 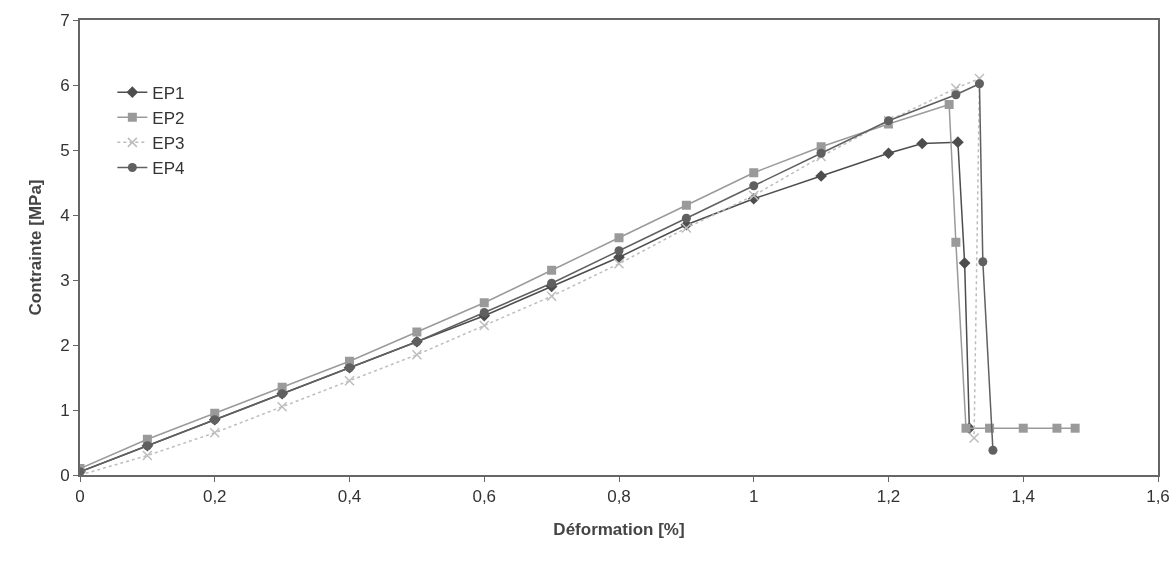 What do you see at coordinates (1158, 497) in the screenshot?
I see `x-tick-label: 1,6` at bounding box center [1158, 497].